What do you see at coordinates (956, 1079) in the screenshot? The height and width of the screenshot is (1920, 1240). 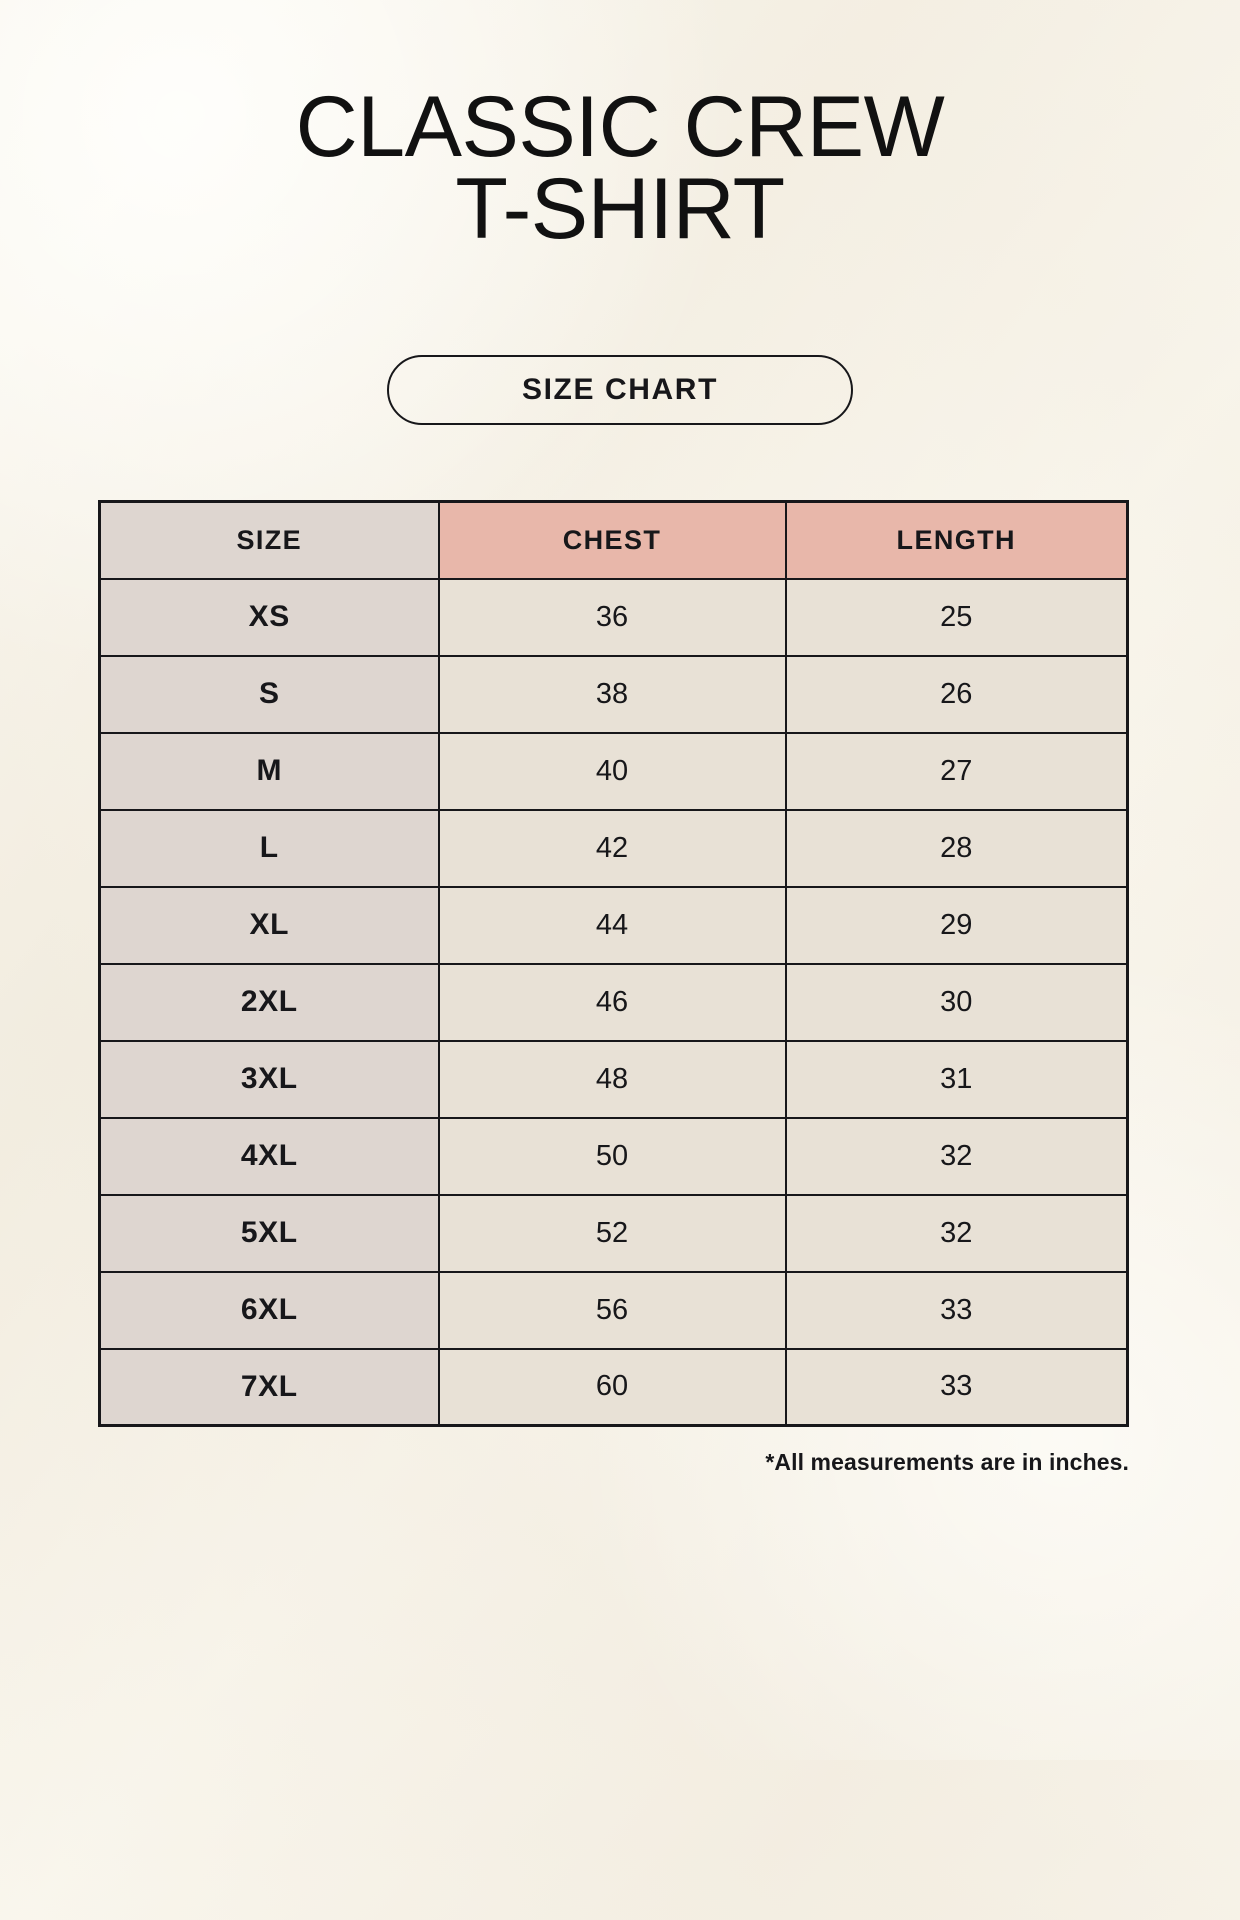 I see `cell-length: 31` at bounding box center [956, 1079].